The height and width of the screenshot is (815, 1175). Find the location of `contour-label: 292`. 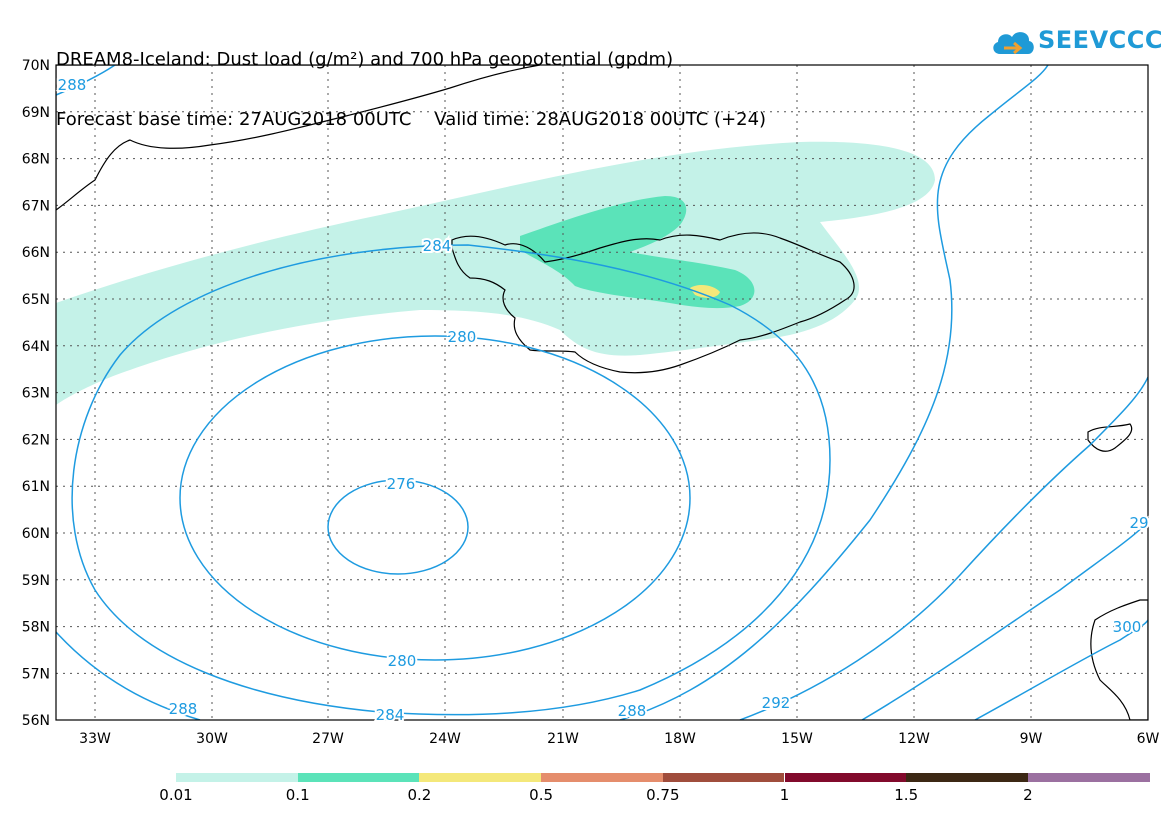

contour-label: 292 is located at coordinates (776, 703).